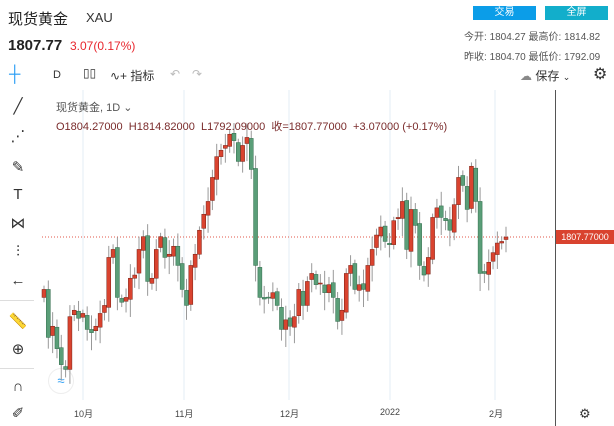  Describe the element at coordinates (290, 414) in the screenshot. I see `time-tick: 12月` at that location.